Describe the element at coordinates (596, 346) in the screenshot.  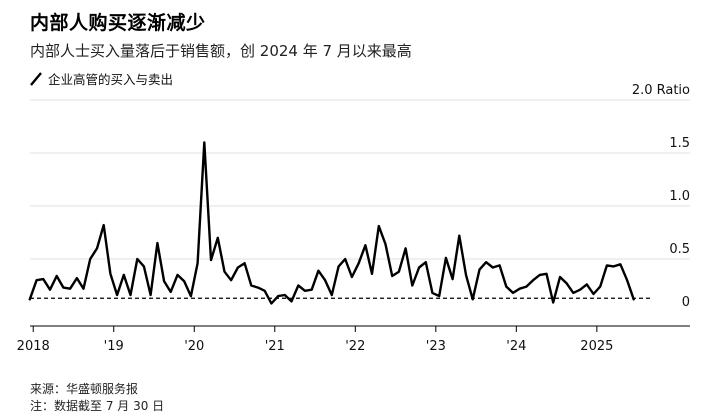
I see `x-tick-label: 2025` at that location.